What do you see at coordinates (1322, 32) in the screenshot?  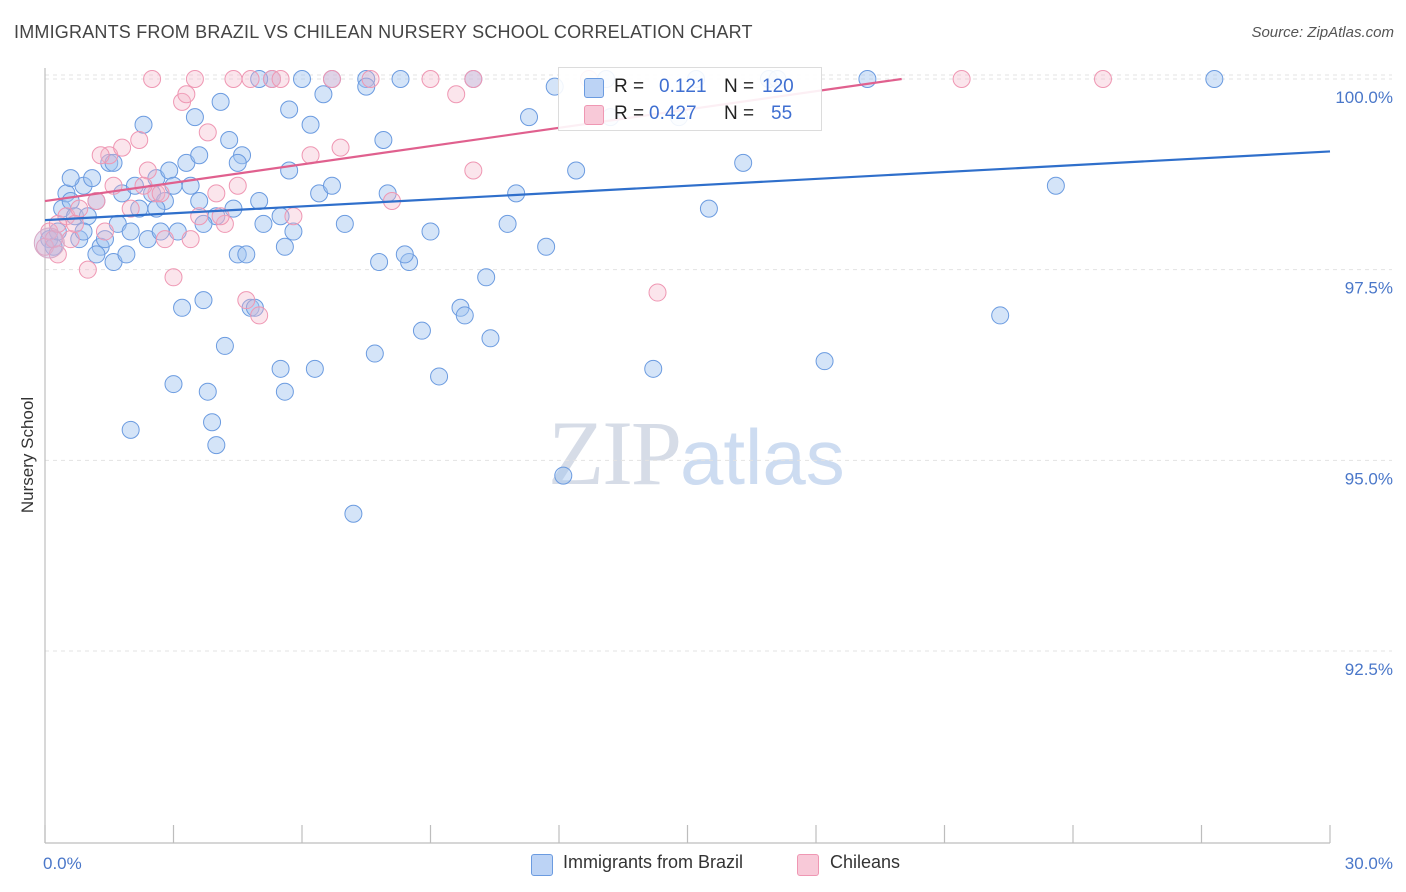 I see `source-label: Source: ZipAtlas.com` at bounding box center [1322, 32].